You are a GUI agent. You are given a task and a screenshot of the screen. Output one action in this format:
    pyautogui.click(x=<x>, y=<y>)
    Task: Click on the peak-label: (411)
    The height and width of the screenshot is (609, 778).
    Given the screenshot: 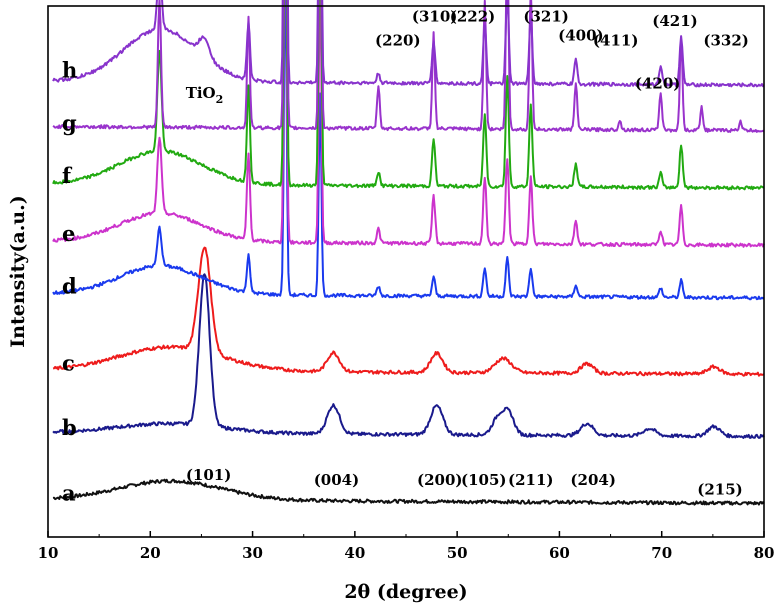 What is the action you would take?
    pyautogui.click(x=616, y=40)
    